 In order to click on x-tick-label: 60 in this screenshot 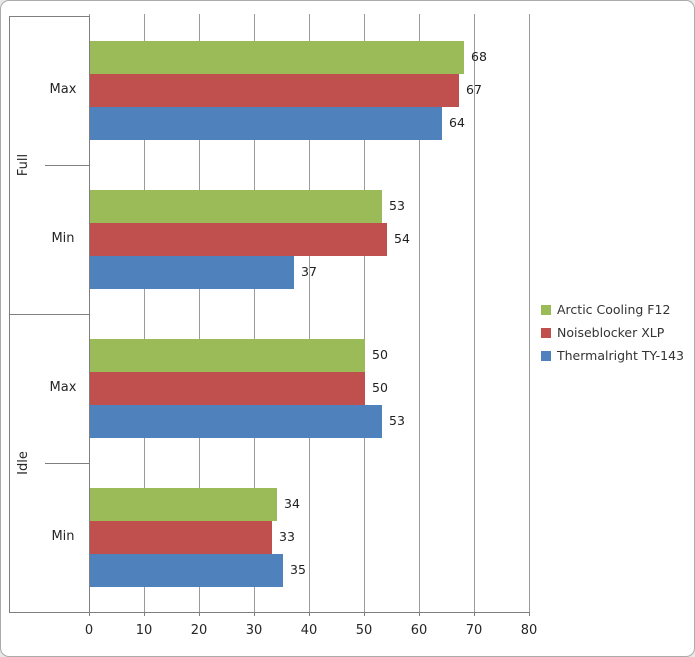, I will do `click(419, 630)`.